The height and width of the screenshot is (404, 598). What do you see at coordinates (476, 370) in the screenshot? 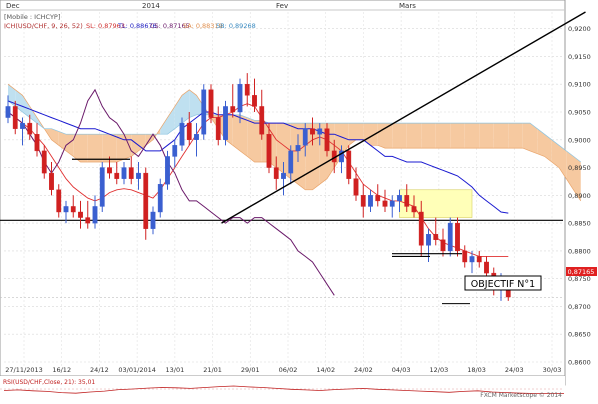
I see `x-tick-label: 18/03` at bounding box center [476, 370].